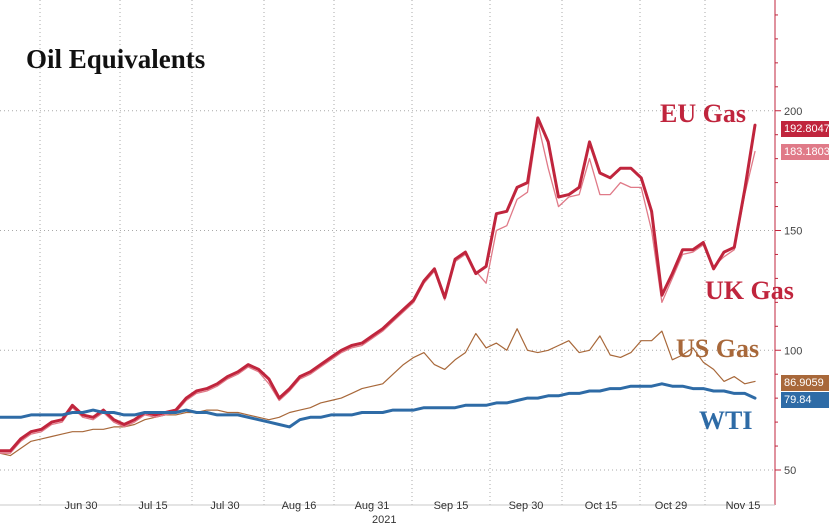 Image resolution: width=831 pixels, height=530 pixels. What do you see at coordinates (793, 112) in the screenshot?
I see `y-tick-label: 200` at bounding box center [793, 112].